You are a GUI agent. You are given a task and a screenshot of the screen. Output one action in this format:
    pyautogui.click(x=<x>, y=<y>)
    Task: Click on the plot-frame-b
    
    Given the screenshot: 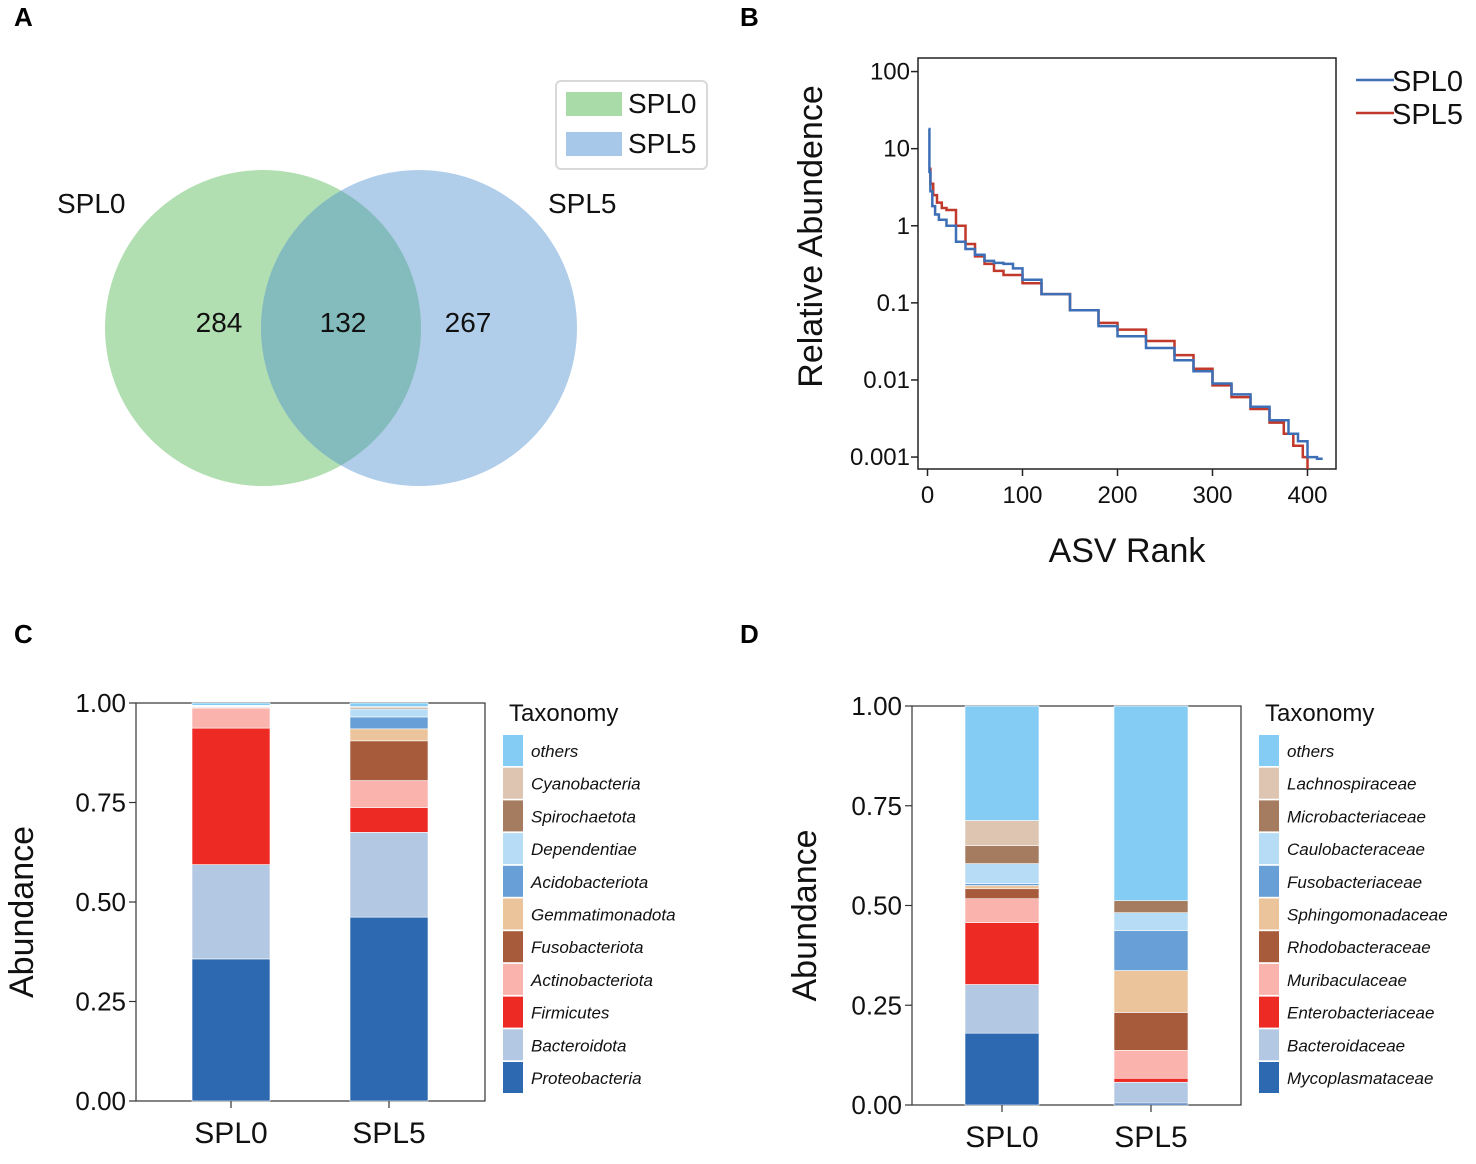 What is the action you would take?
    pyautogui.click(x=1127, y=263)
    